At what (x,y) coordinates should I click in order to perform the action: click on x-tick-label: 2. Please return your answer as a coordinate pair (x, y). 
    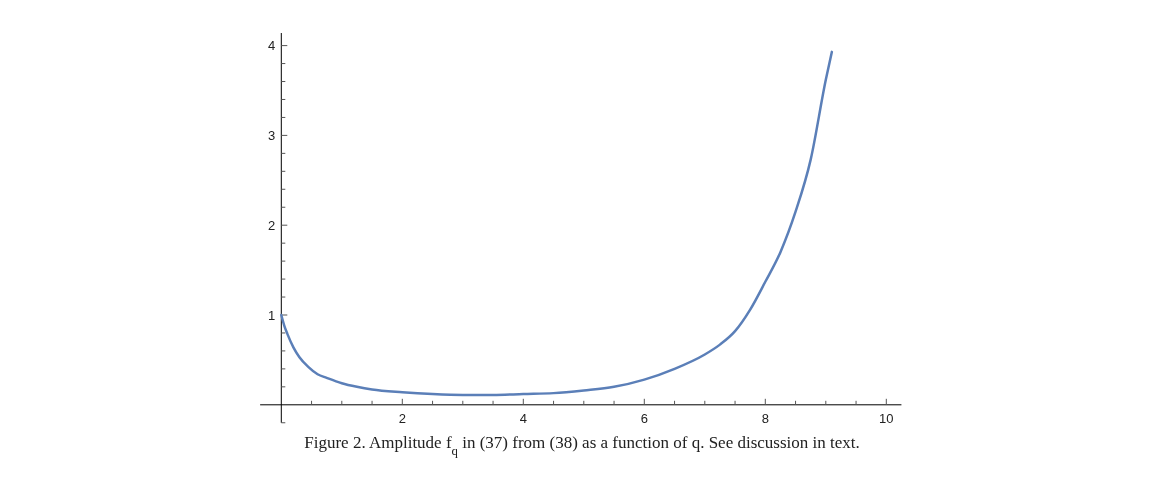
    Looking at the image, I should click on (402, 418).